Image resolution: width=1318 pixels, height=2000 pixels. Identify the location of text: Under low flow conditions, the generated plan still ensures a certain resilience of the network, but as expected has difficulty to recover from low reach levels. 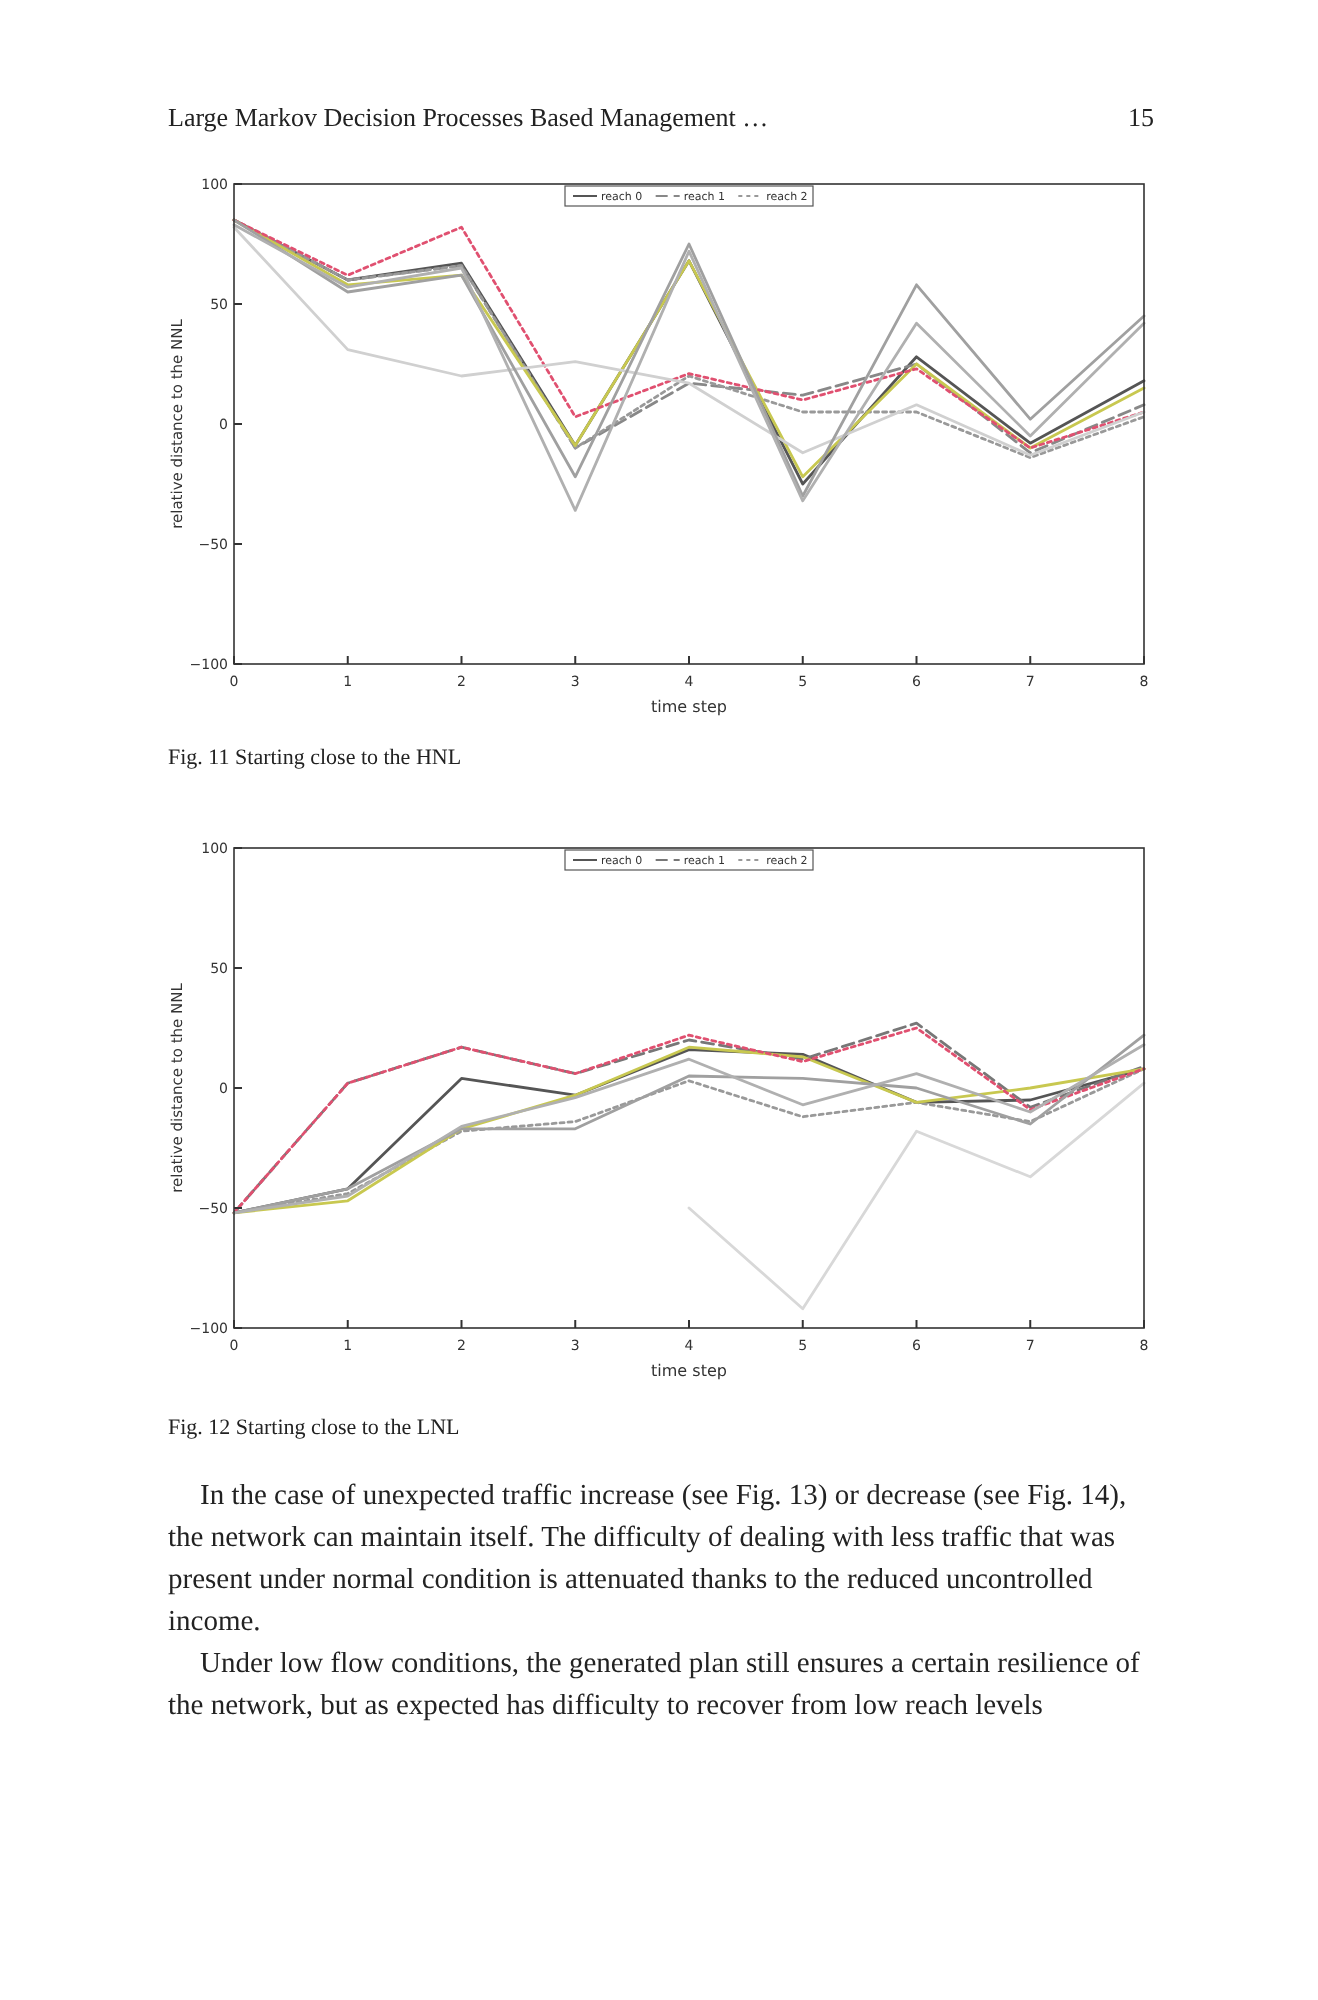
(654, 1685).